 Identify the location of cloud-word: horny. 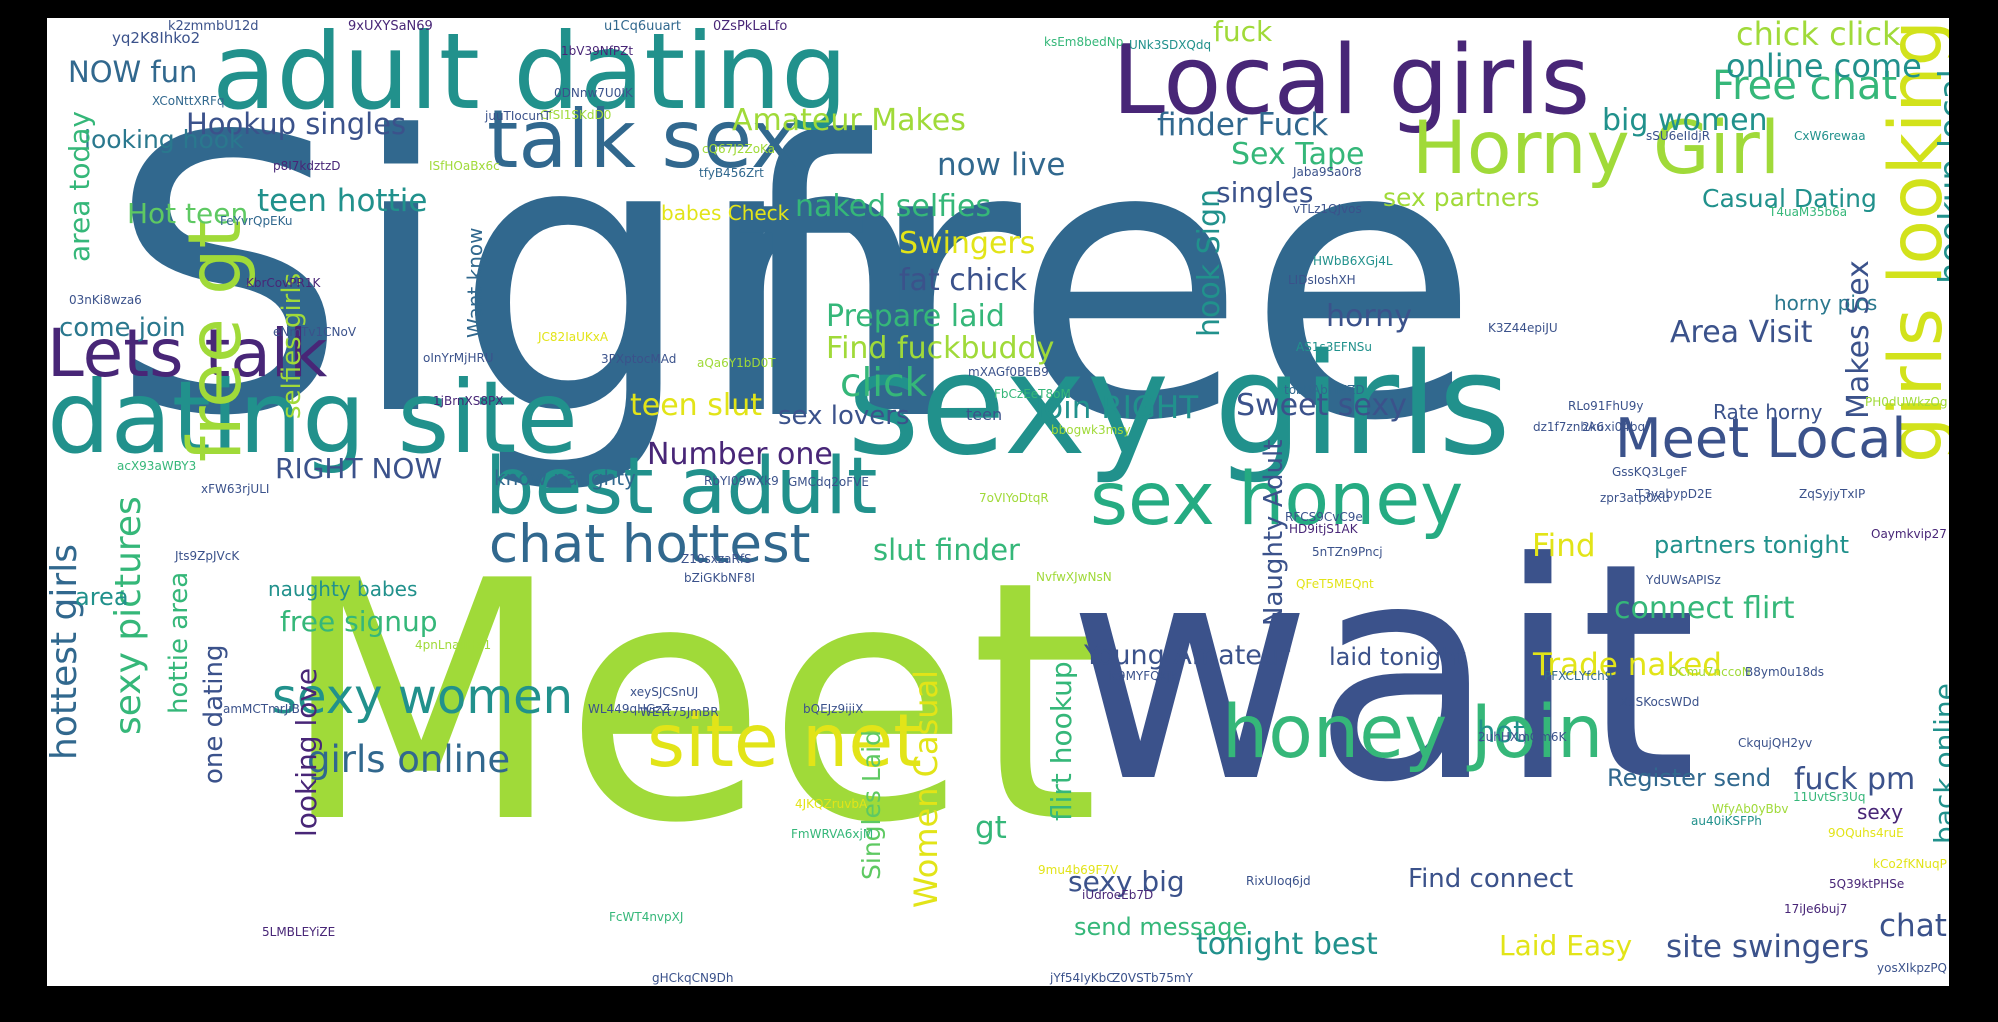
(1369, 316).